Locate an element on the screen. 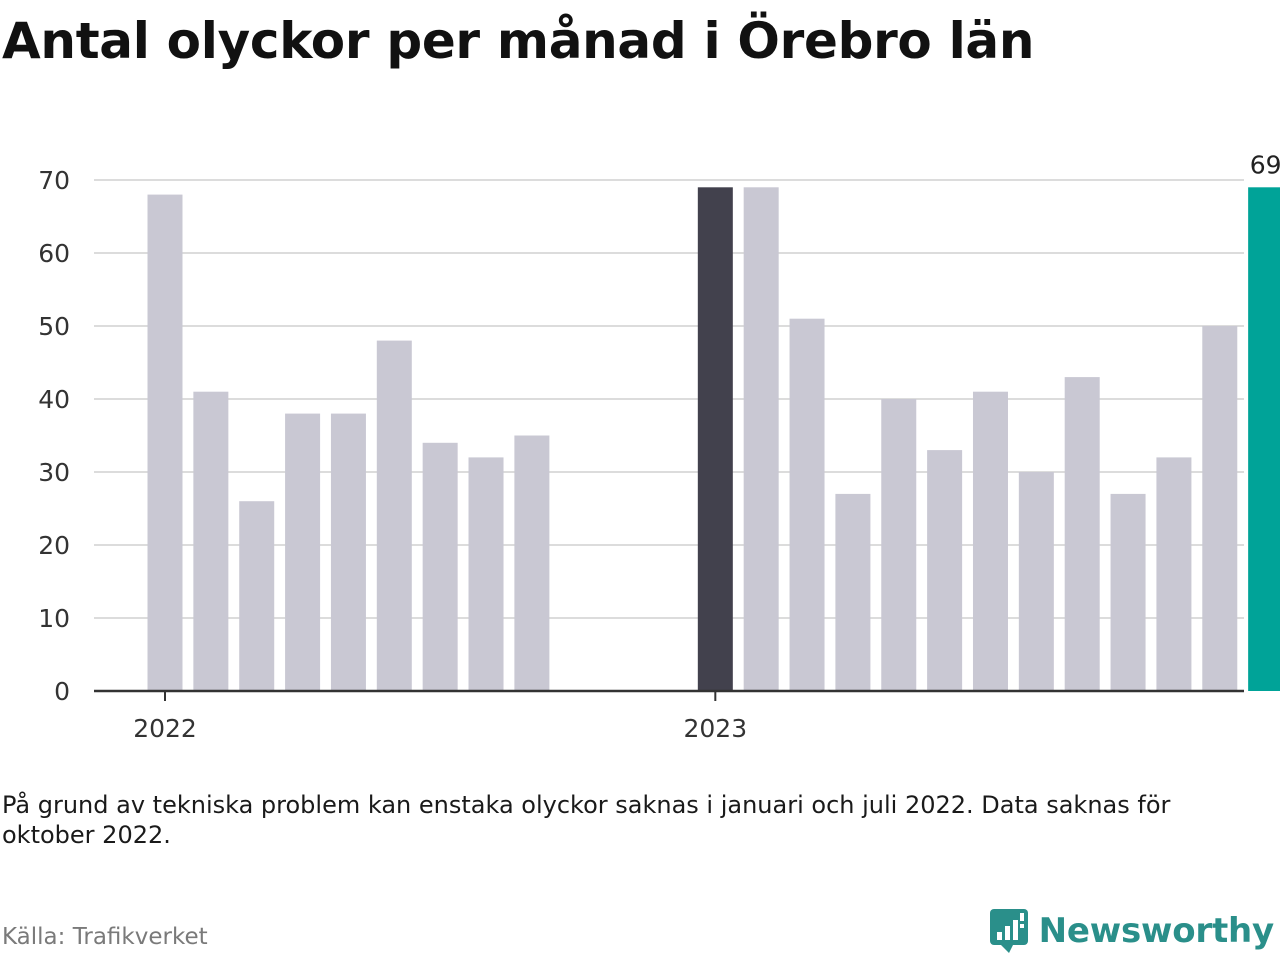 The width and height of the screenshot is (1280, 960). x-tick-label: 2022 is located at coordinates (165, 728).